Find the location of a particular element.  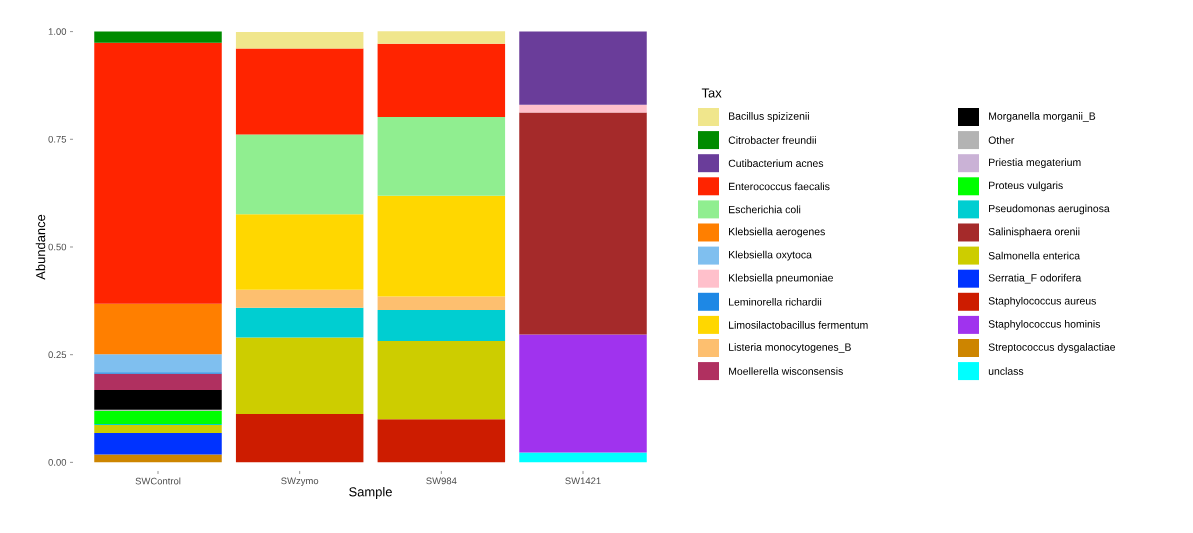

x-tick-label: SWControl is located at coordinates (158, 481).